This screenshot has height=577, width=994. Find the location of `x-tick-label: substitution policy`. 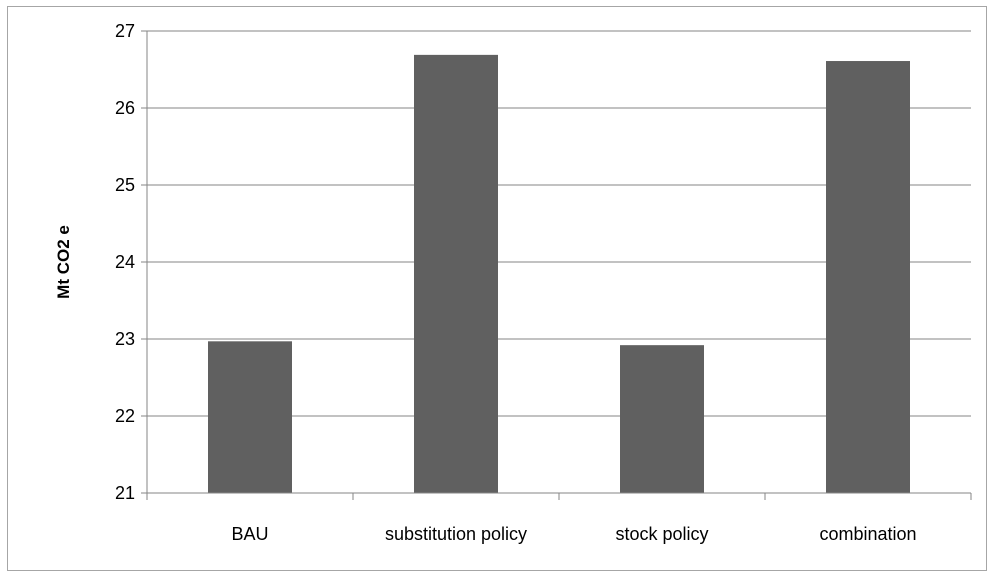

x-tick-label: substitution policy is located at coordinates (456, 534).